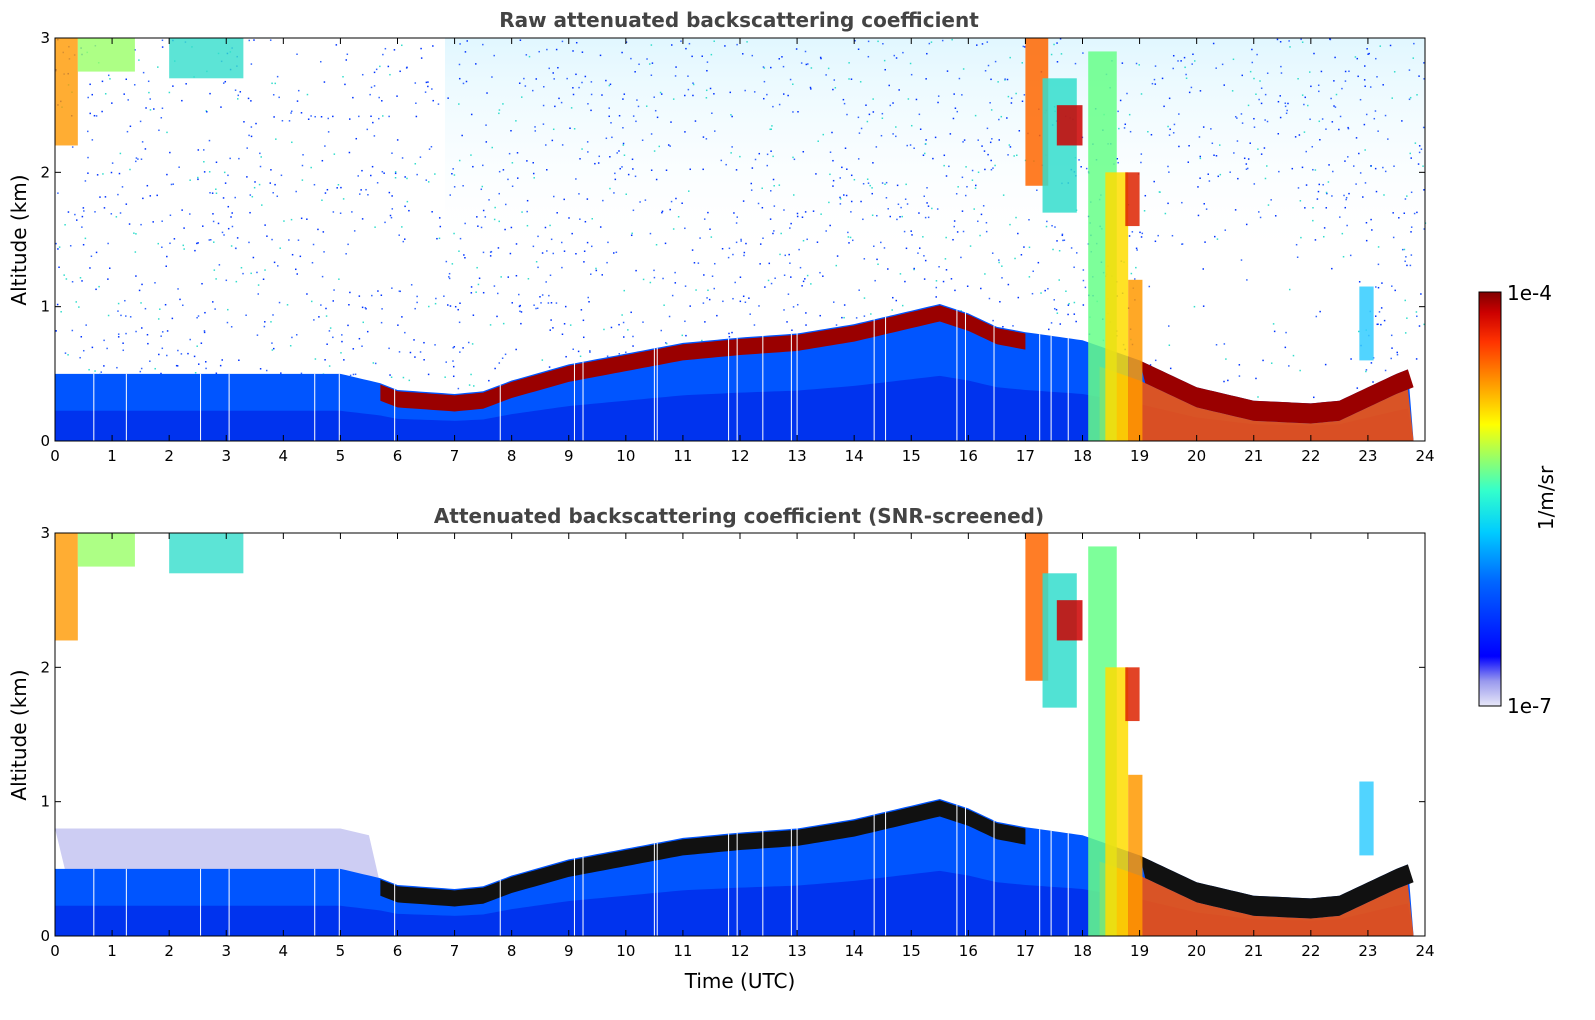 Image resolution: width=1595 pixels, height=1020 pixels. I want to click on x-tick-label: 4, so click(284, 456).